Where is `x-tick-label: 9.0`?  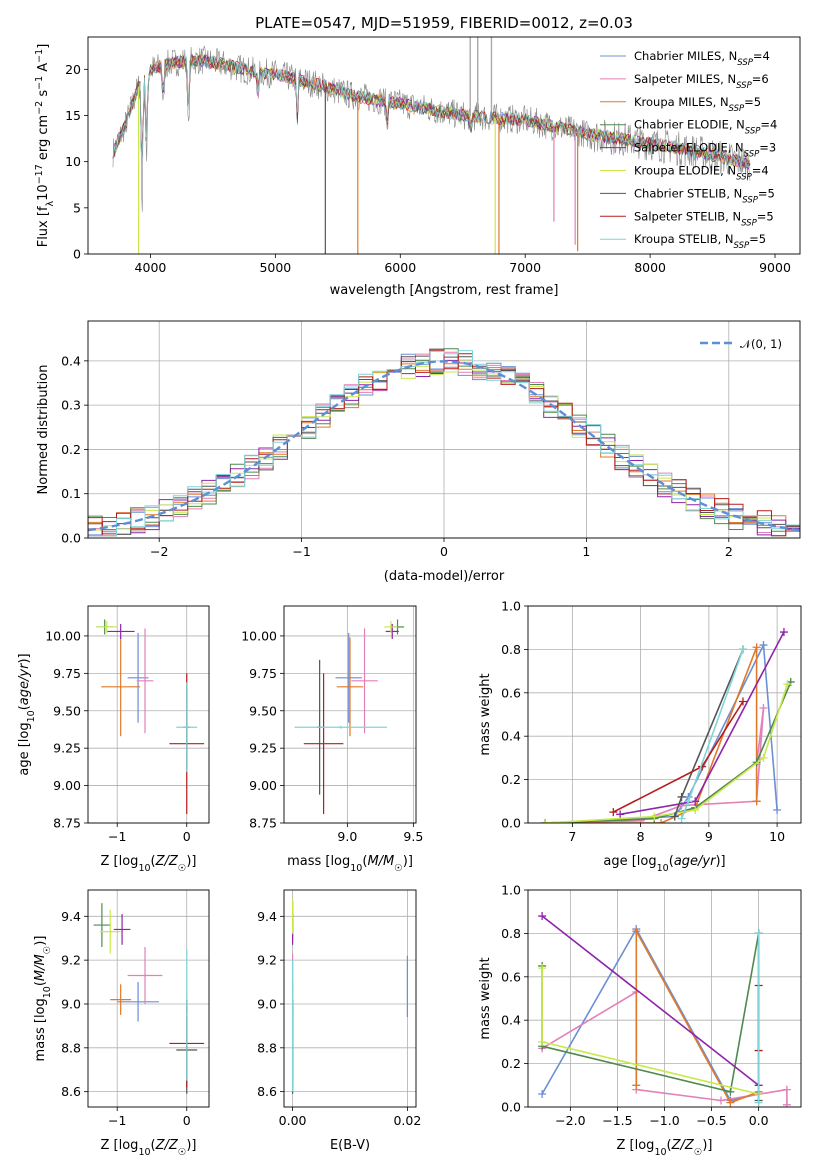 x-tick-label: 9.0 is located at coordinates (347, 836).